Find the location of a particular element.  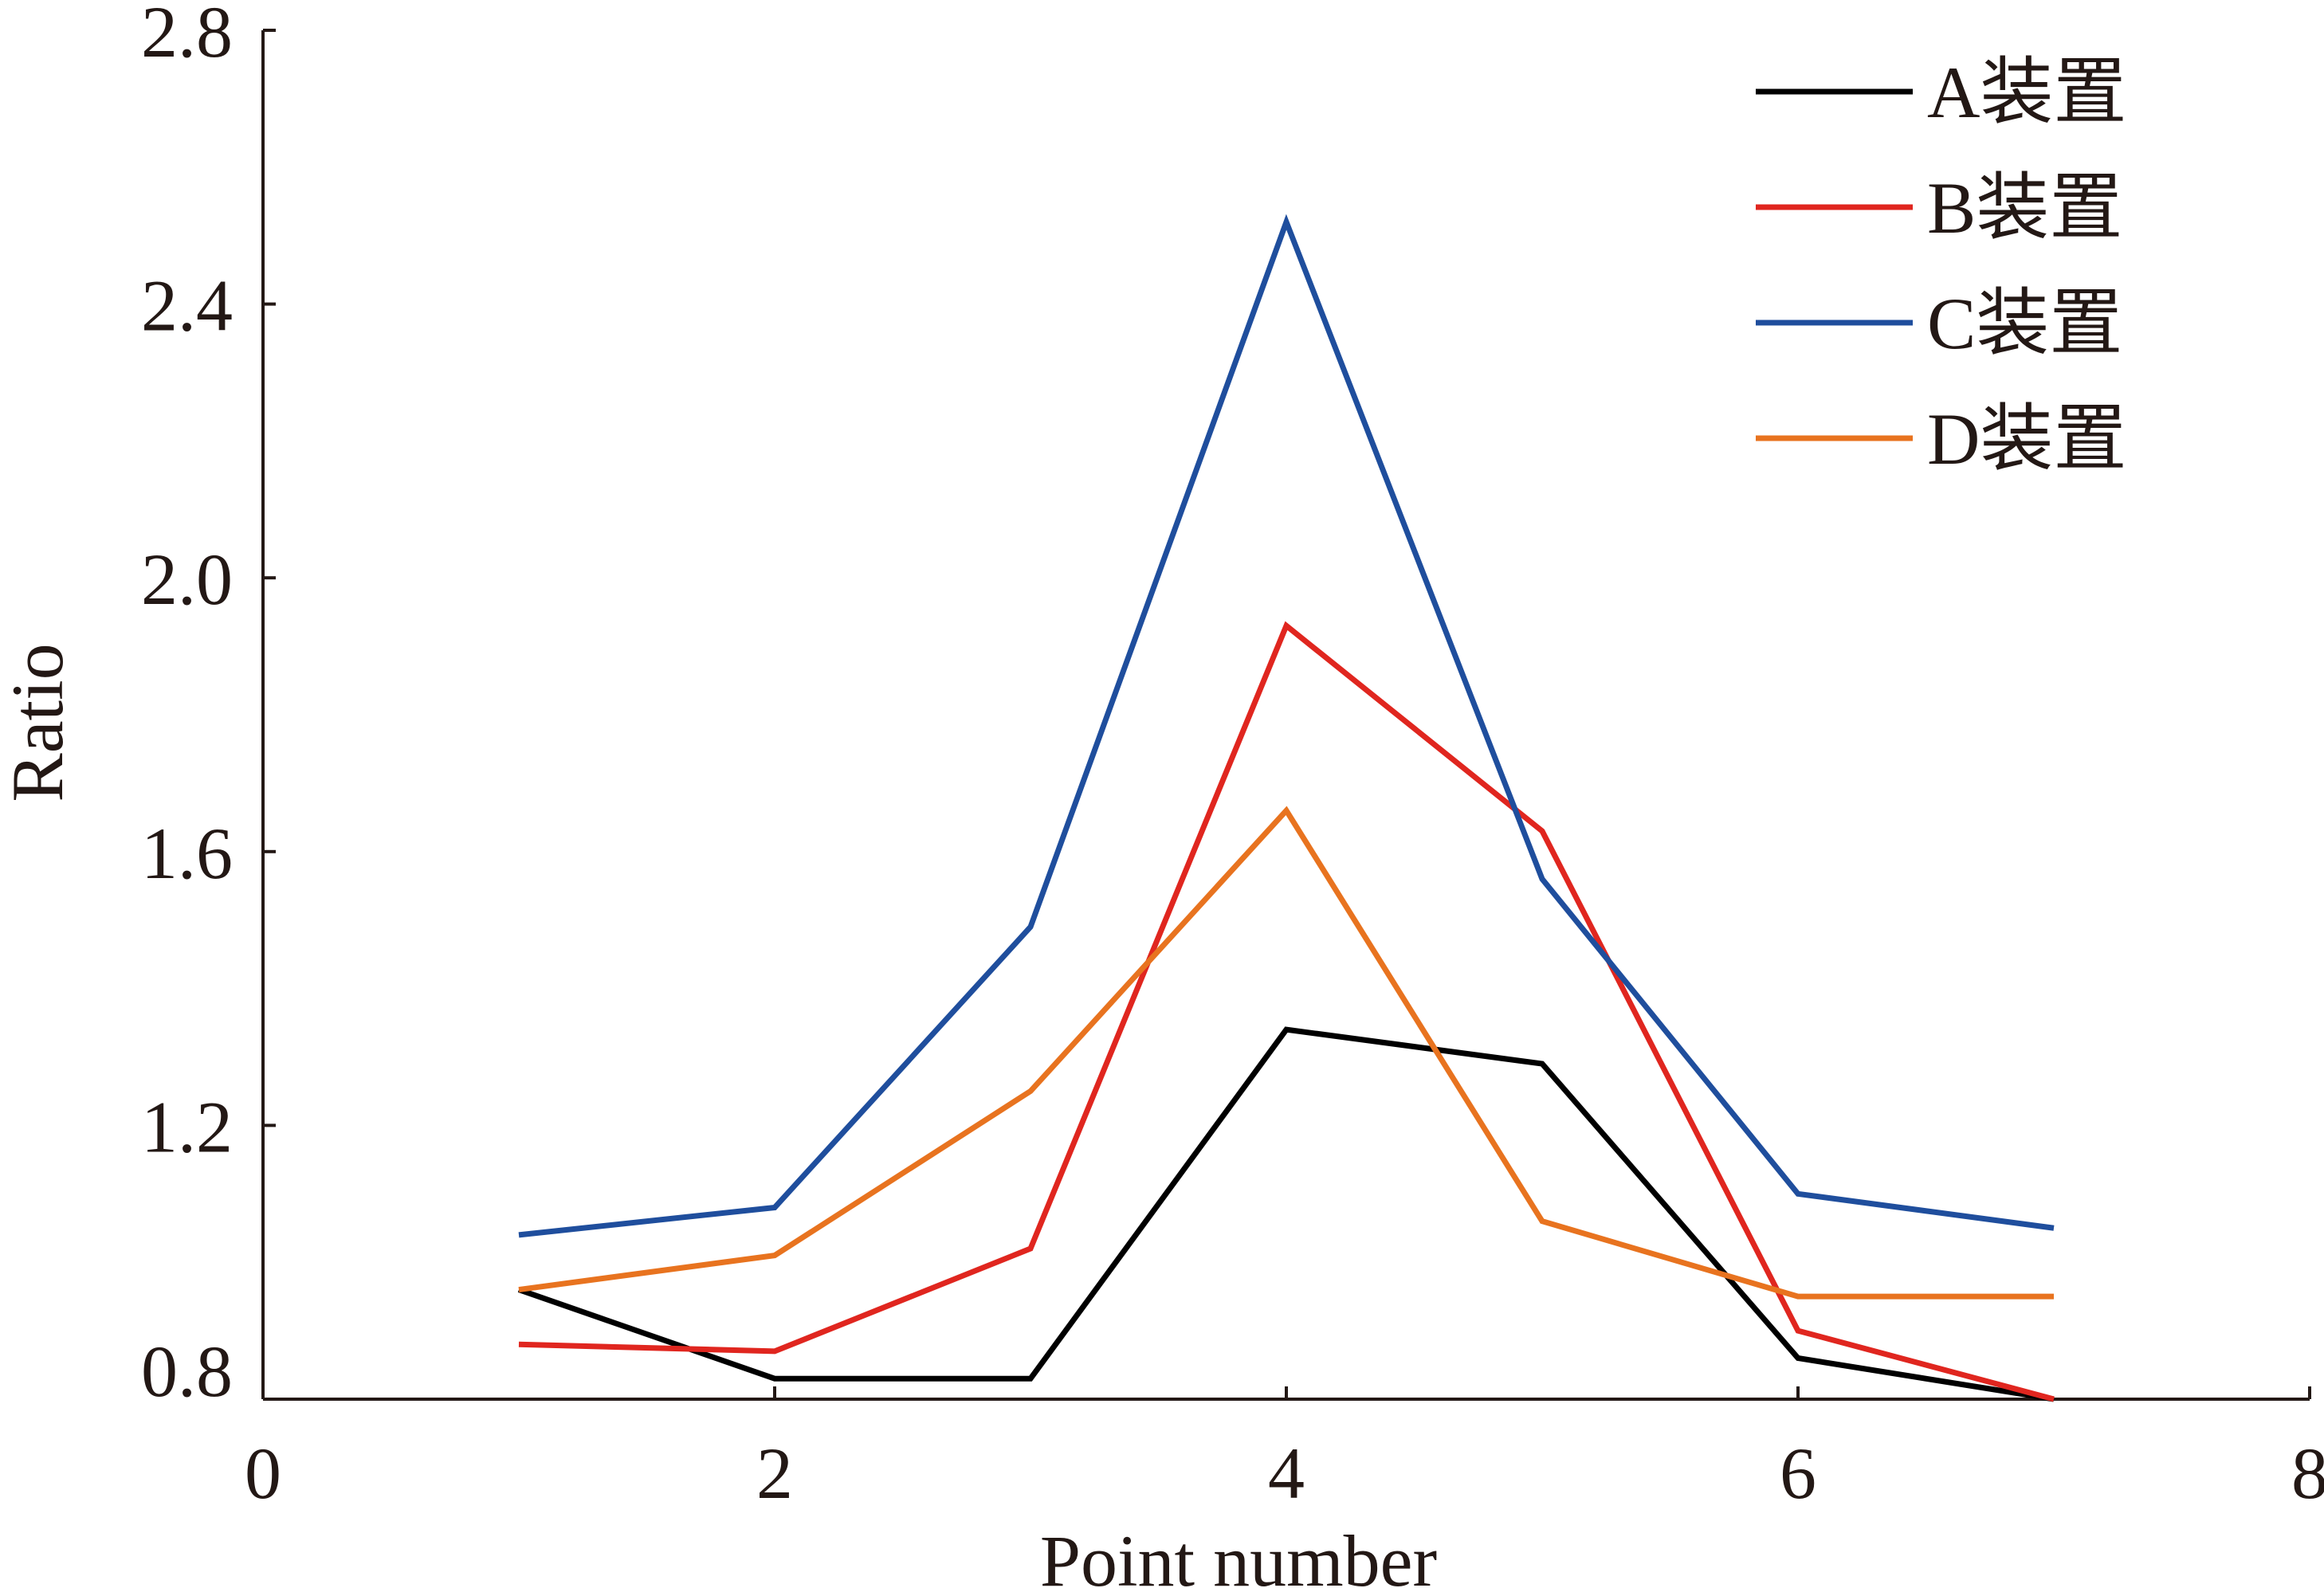

y-tick-label: 0.8 is located at coordinates (187, 1371).